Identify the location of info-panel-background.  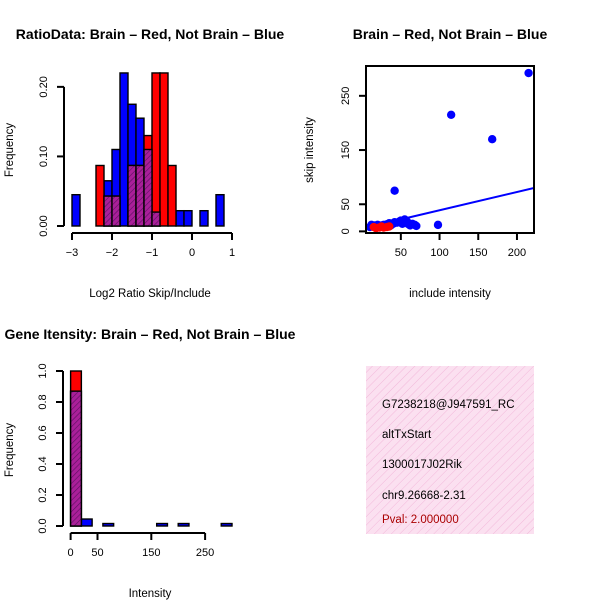
(450, 450).